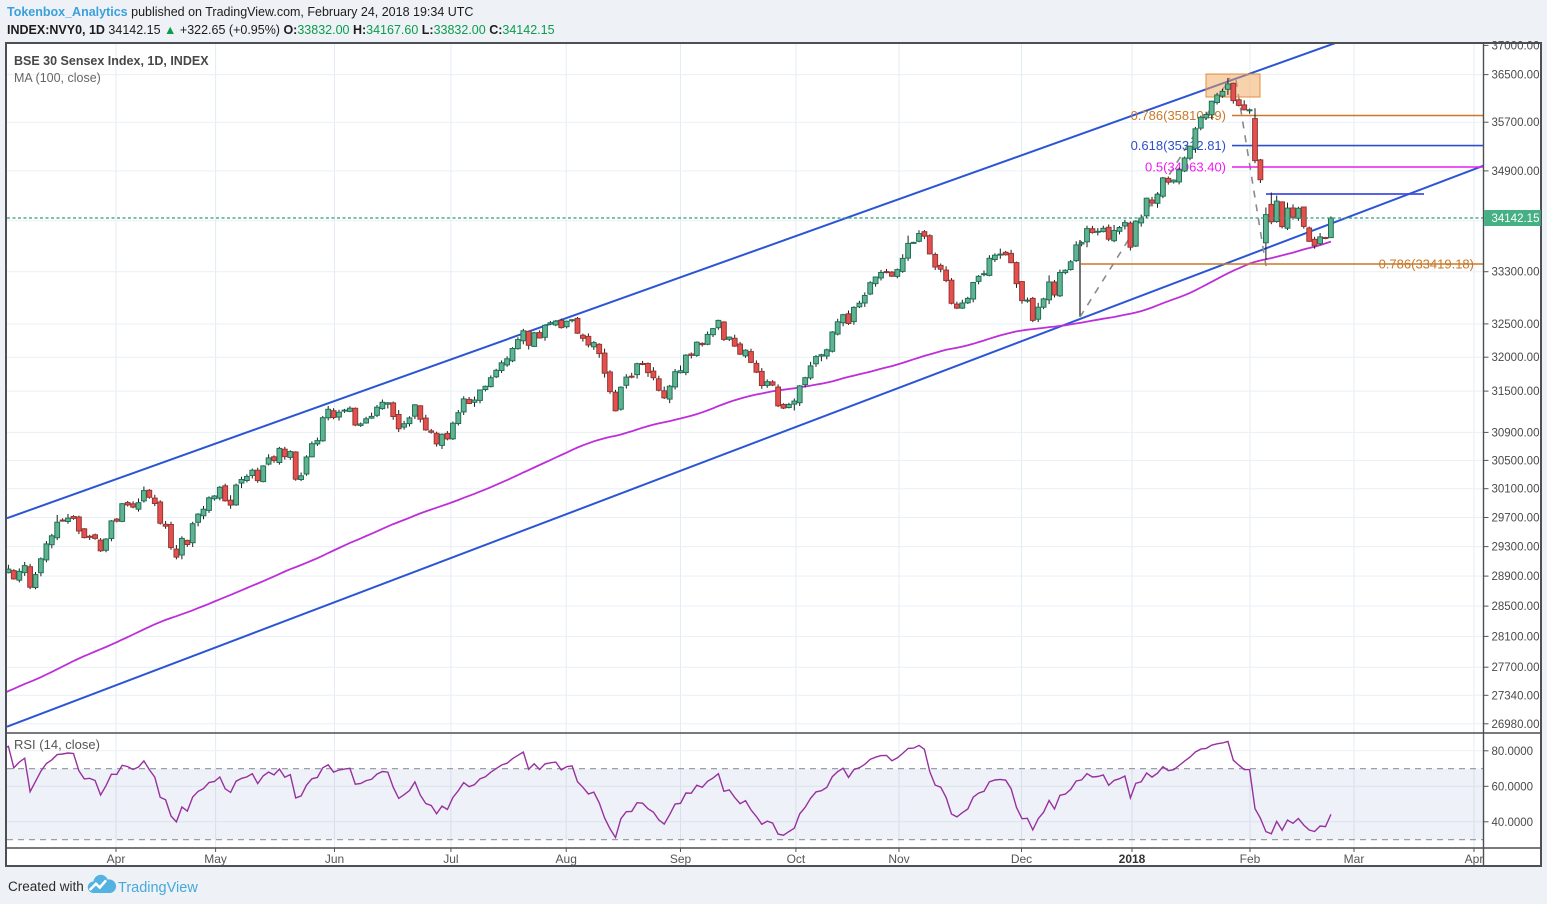  Describe the element at coordinates (450, 859) in the screenshot. I see `svg-text: Jul` at that location.